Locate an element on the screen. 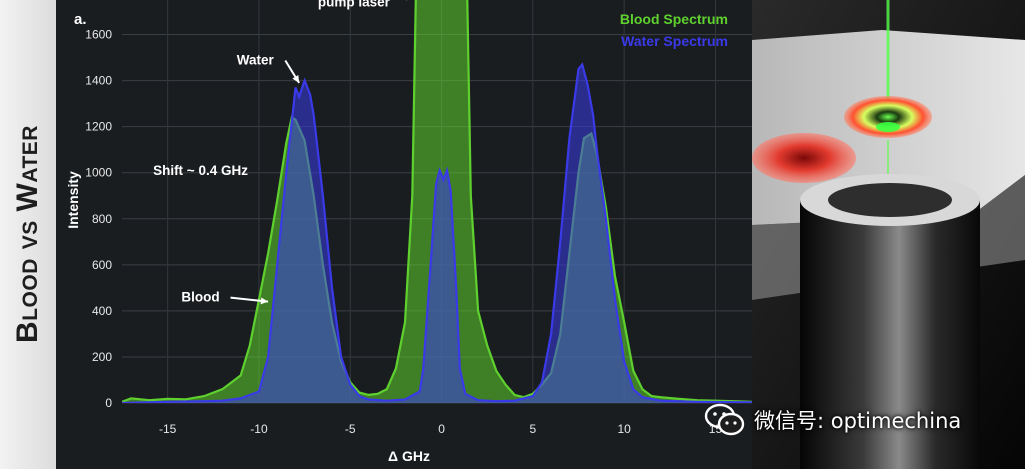 This screenshot has width=1025, height=469. watermark: 微信号: optimechina is located at coordinates (832, 420).